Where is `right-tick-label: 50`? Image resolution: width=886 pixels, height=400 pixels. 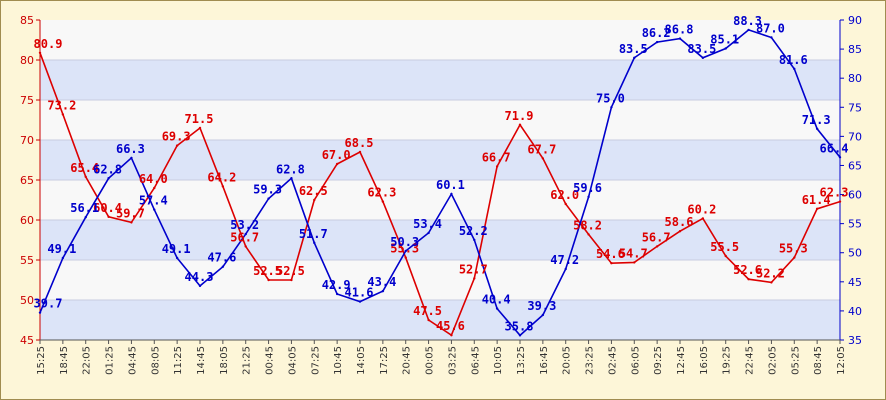
right-tick-label: 50 is located at coordinates (855, 253).